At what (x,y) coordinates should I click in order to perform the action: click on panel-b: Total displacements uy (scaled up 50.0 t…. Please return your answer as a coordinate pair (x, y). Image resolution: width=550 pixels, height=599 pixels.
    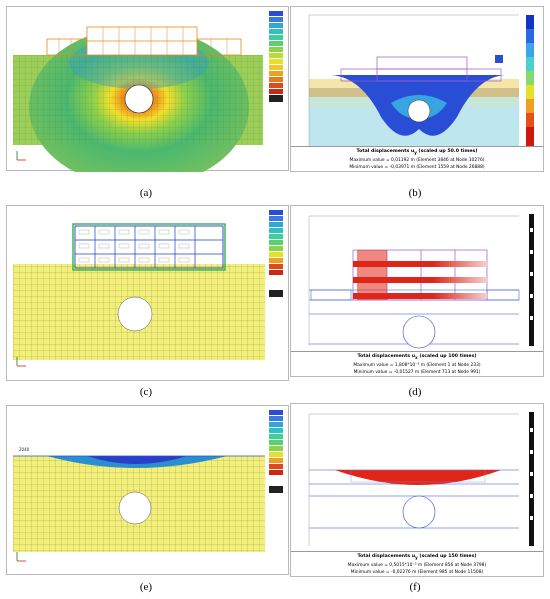
    Looking at the image, I should click on (417, 89).